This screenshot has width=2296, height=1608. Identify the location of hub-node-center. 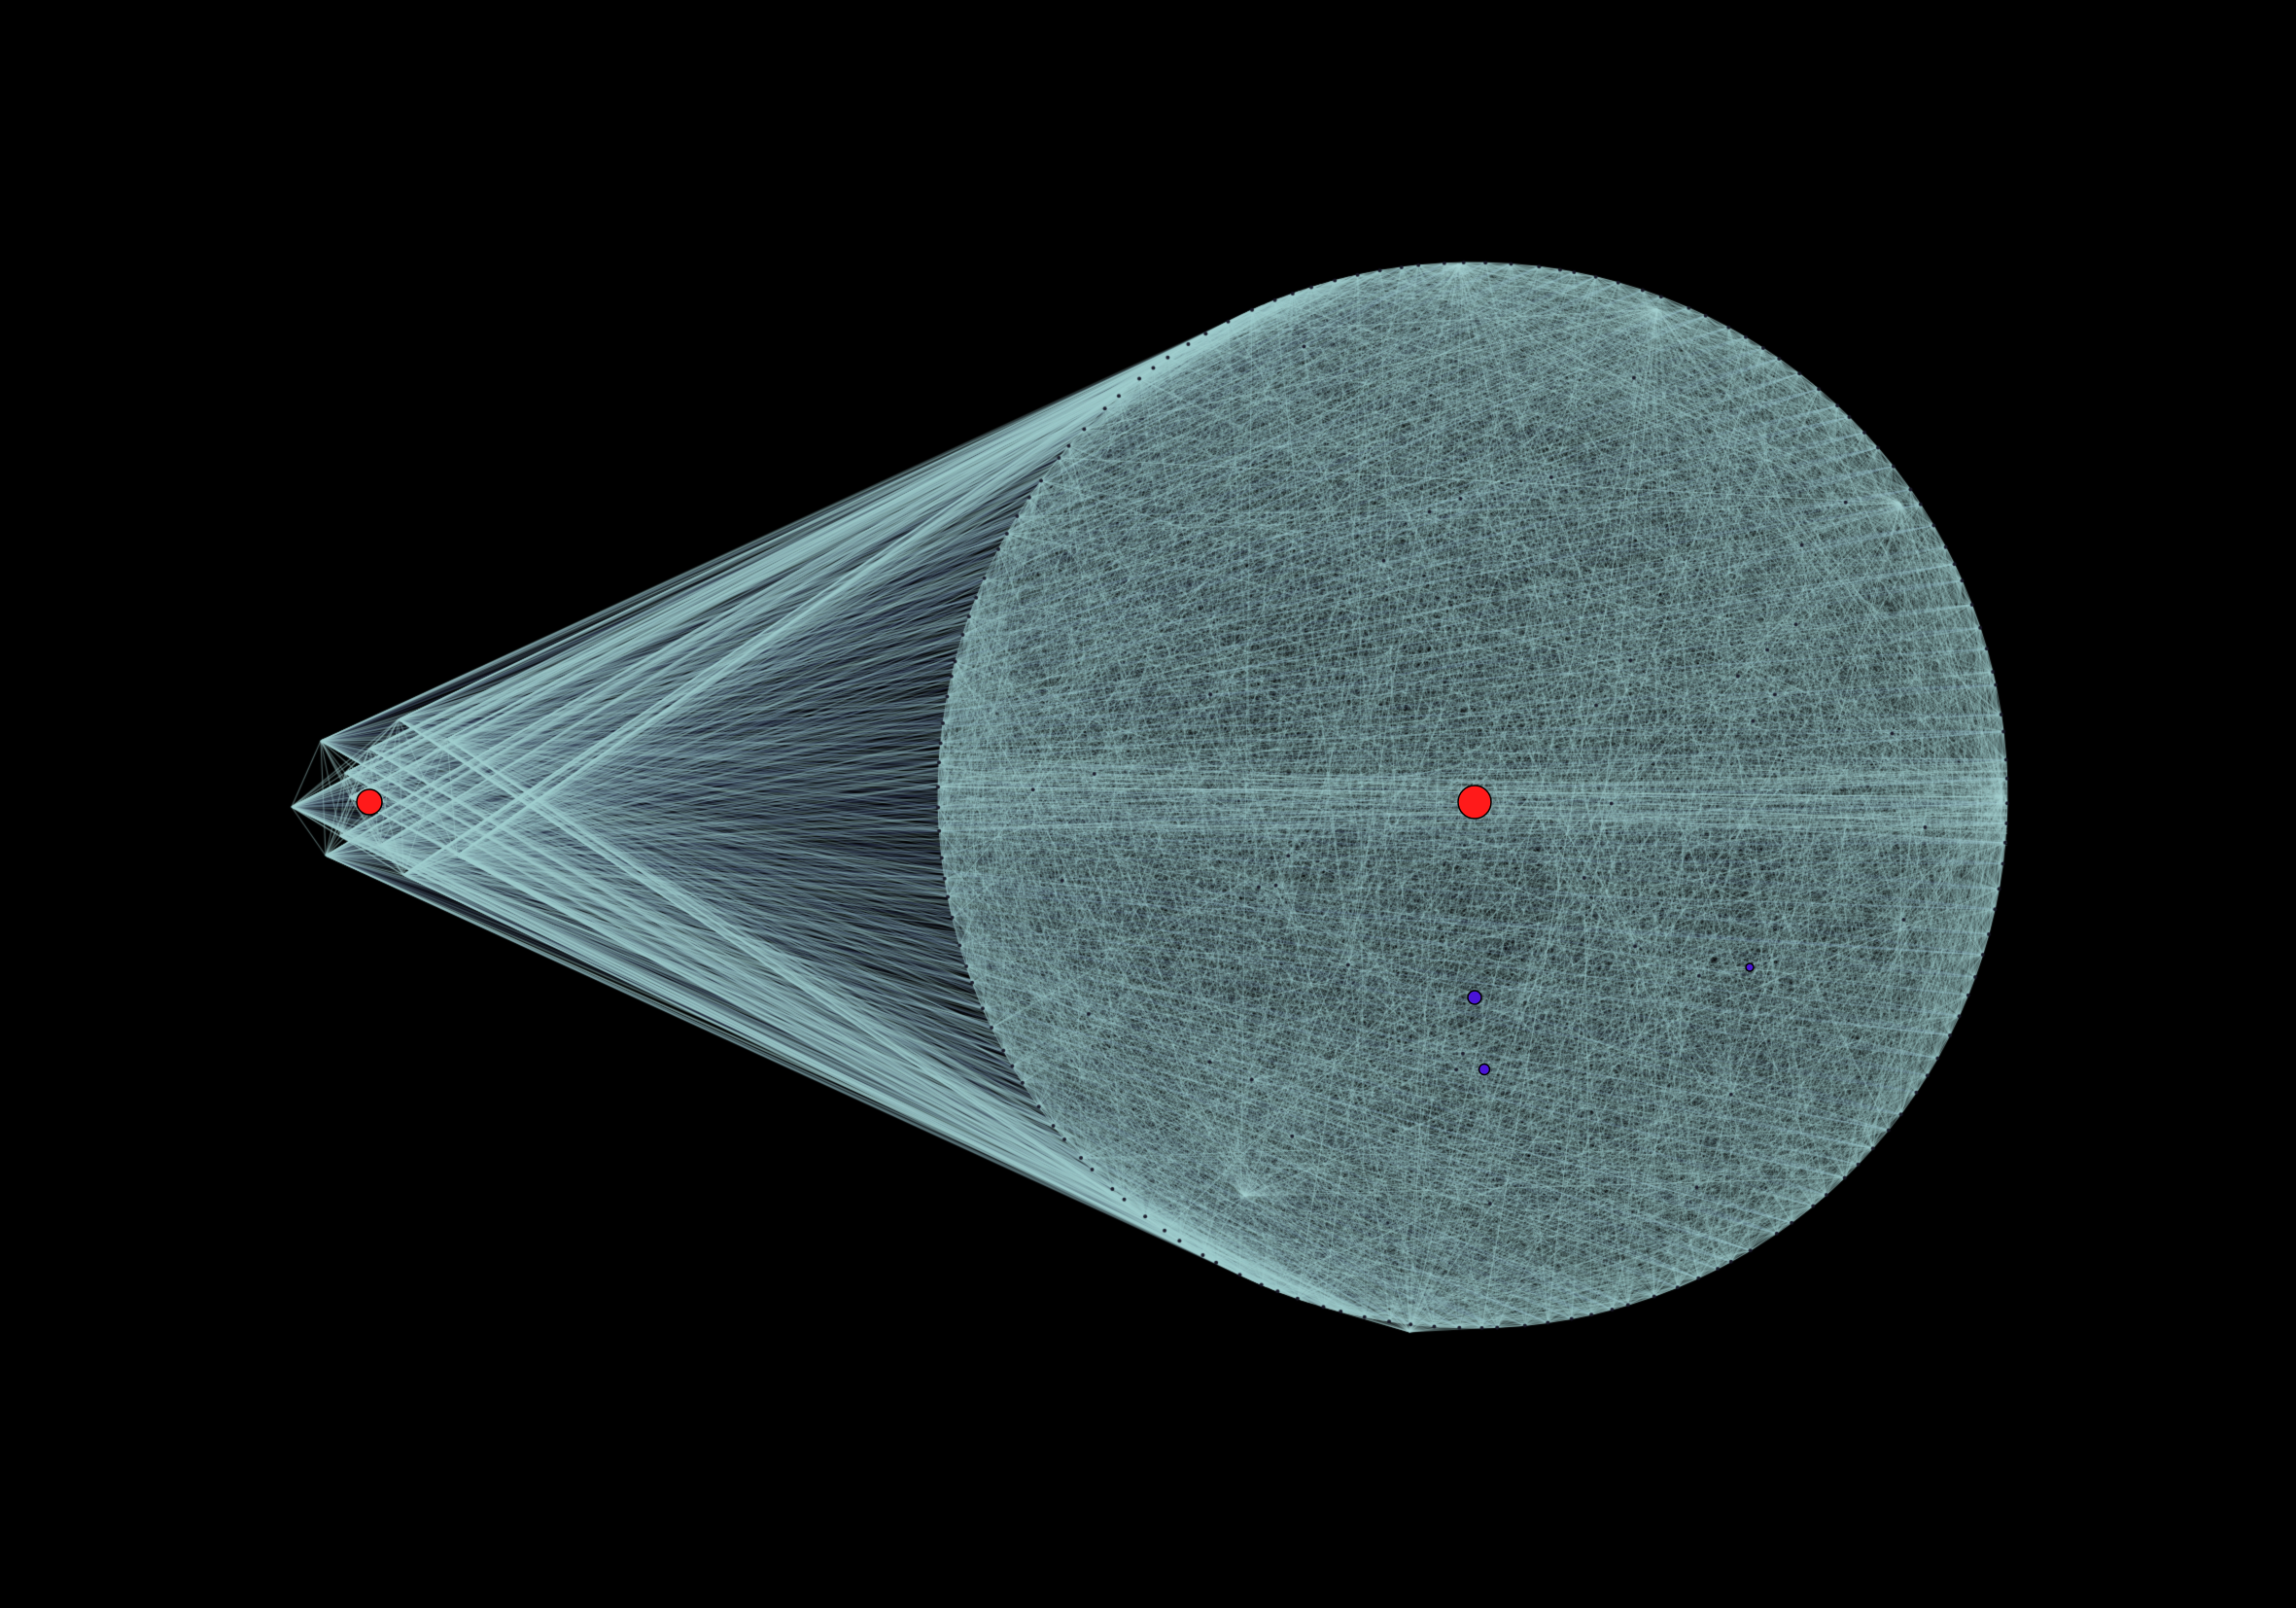
(1474, 802).